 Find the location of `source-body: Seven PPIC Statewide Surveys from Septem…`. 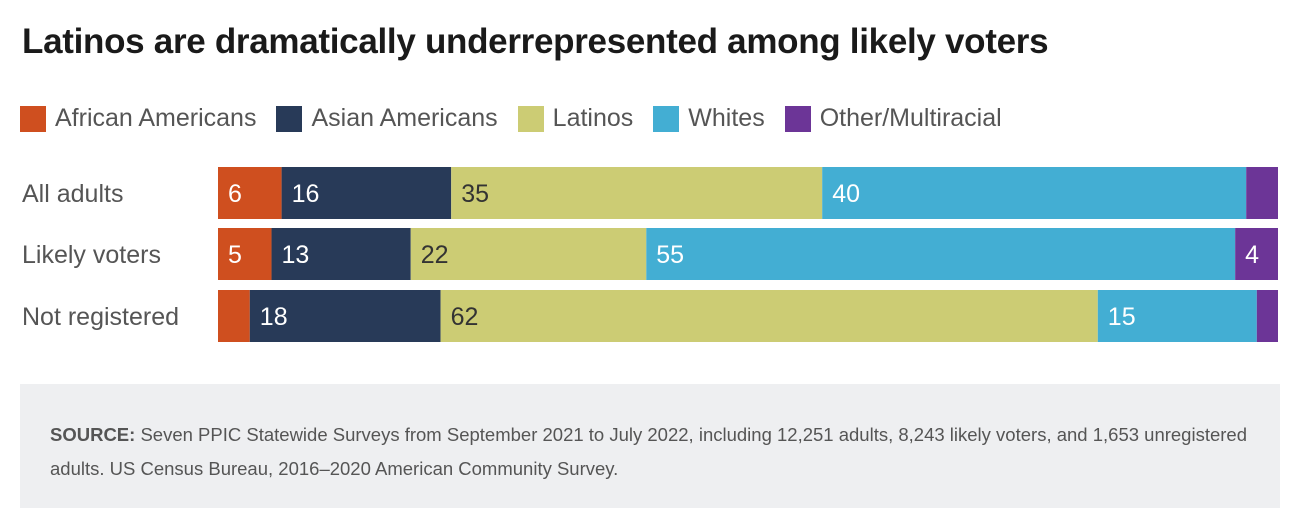

source-body: Seven PPIC Statewide Surveys from Septem… is located at coordinates (649, 451).